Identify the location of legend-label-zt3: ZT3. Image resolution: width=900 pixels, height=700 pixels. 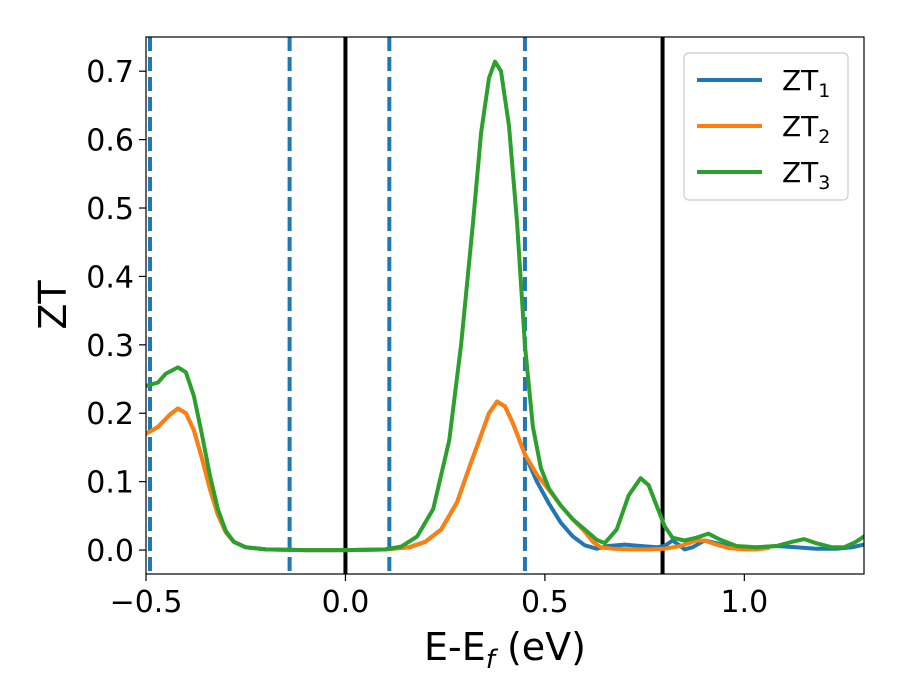
(806, 175).